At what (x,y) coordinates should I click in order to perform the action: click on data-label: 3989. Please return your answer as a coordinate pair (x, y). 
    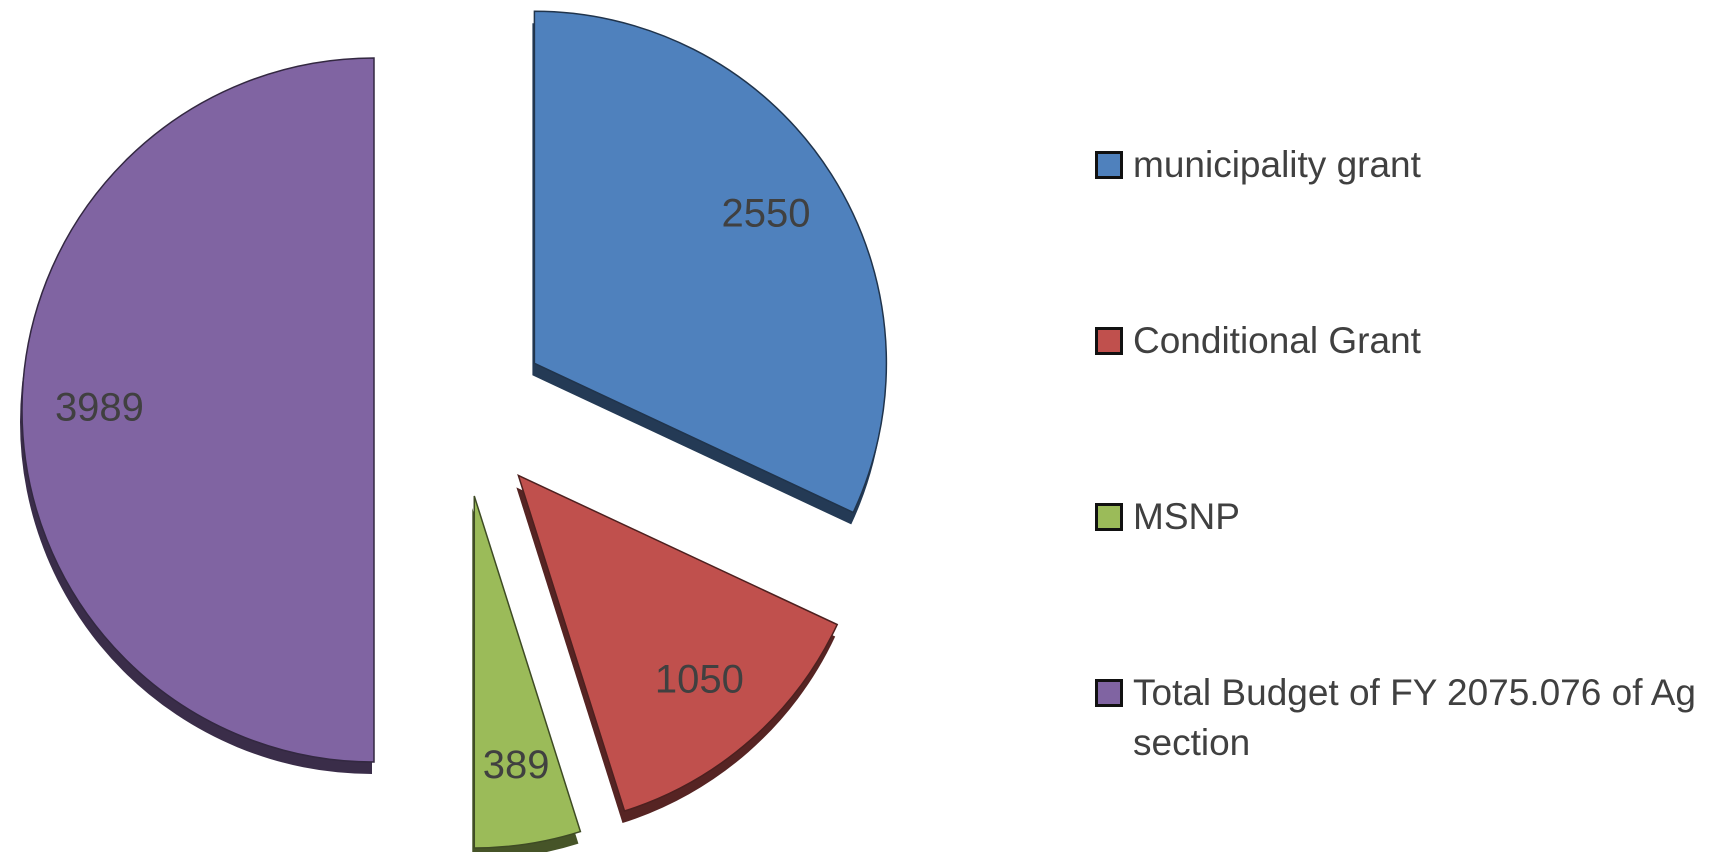
    Looking at the image, I should click on (99, 408).